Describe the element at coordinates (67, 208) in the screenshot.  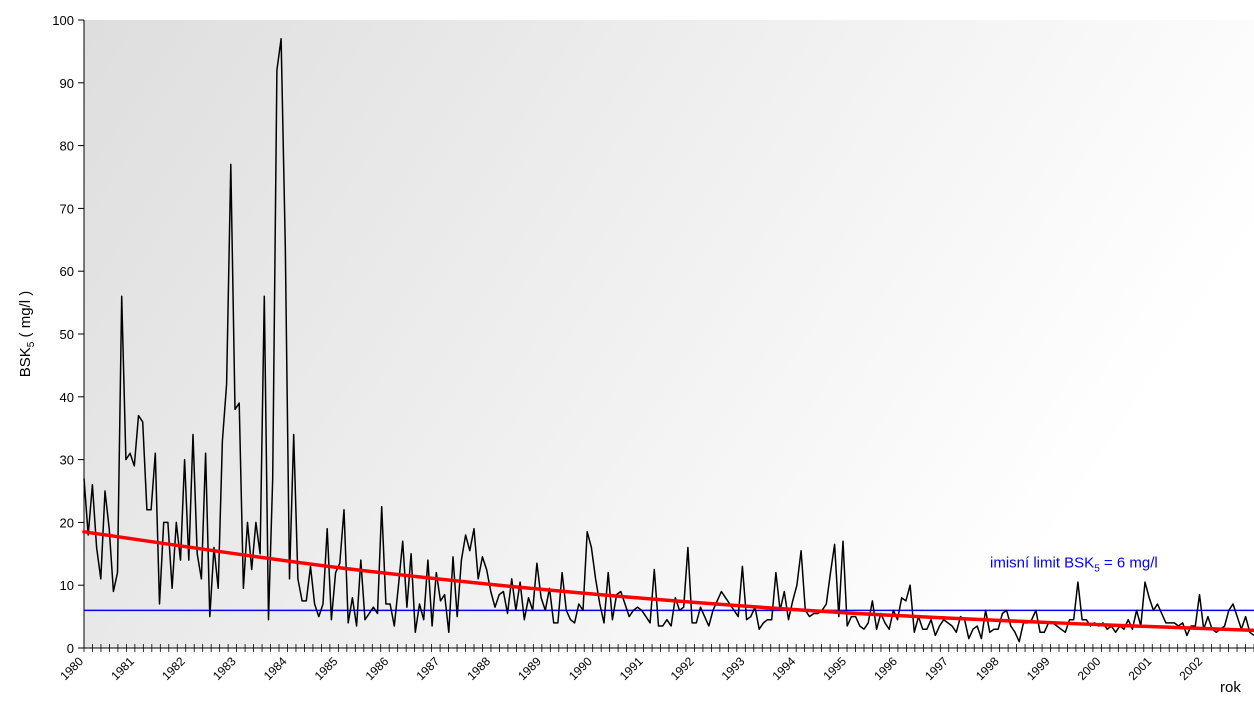
I see `y-tick-label: 70` at that location.